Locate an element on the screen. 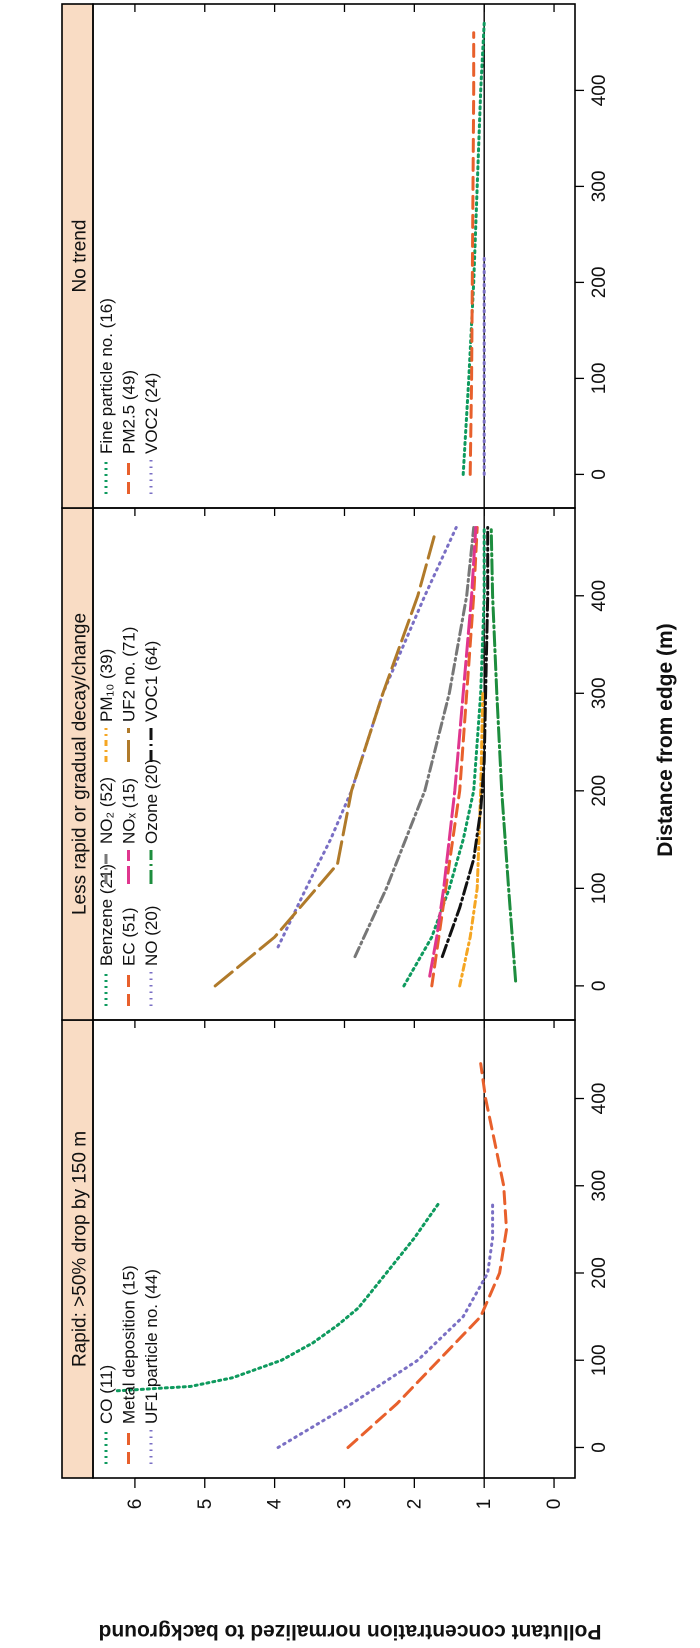 Image resolution: width=700 pixels, height=1648 pixels. panel-title: Rapid: >50% drop by 150 m is located at coordinates (80, 1249).